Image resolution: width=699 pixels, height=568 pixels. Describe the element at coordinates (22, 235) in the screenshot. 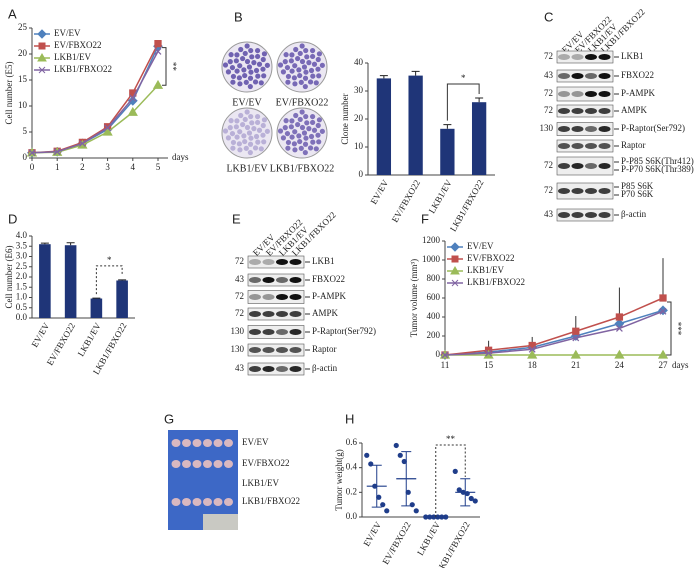

I see `y-tick-label: 4.0` at that location.